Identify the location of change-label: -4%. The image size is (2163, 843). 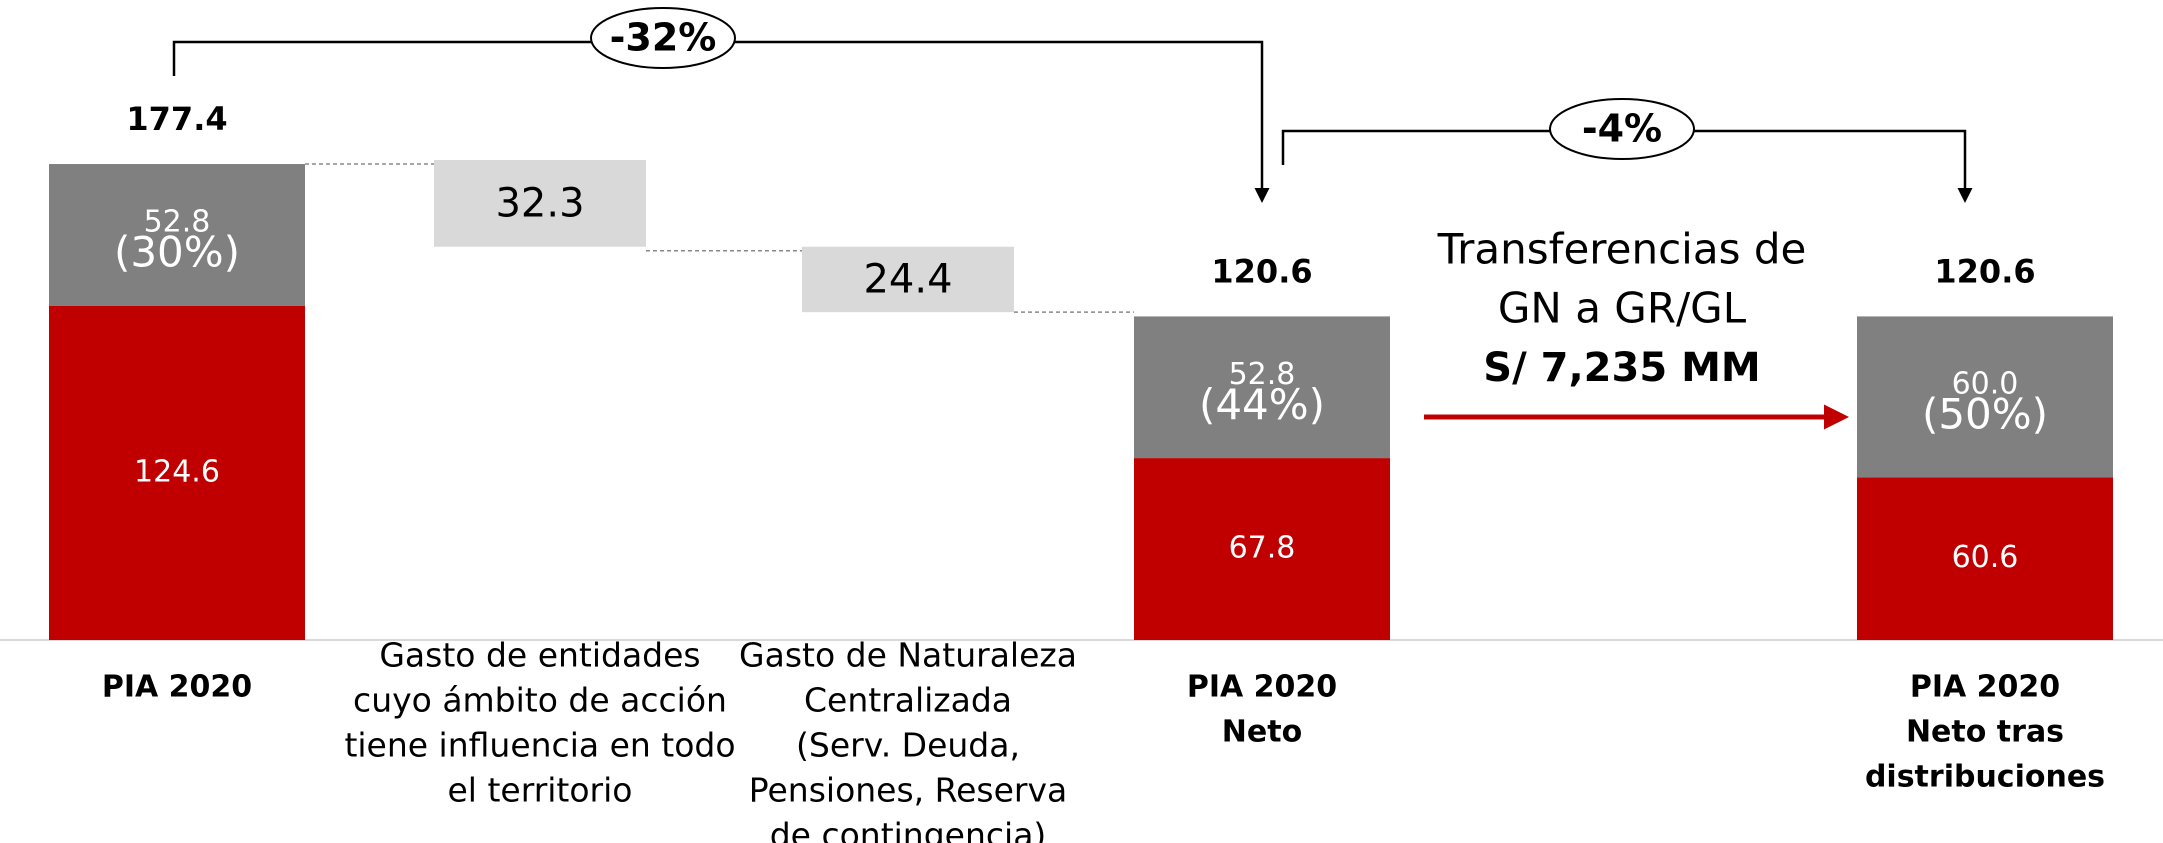
(1622, 129).